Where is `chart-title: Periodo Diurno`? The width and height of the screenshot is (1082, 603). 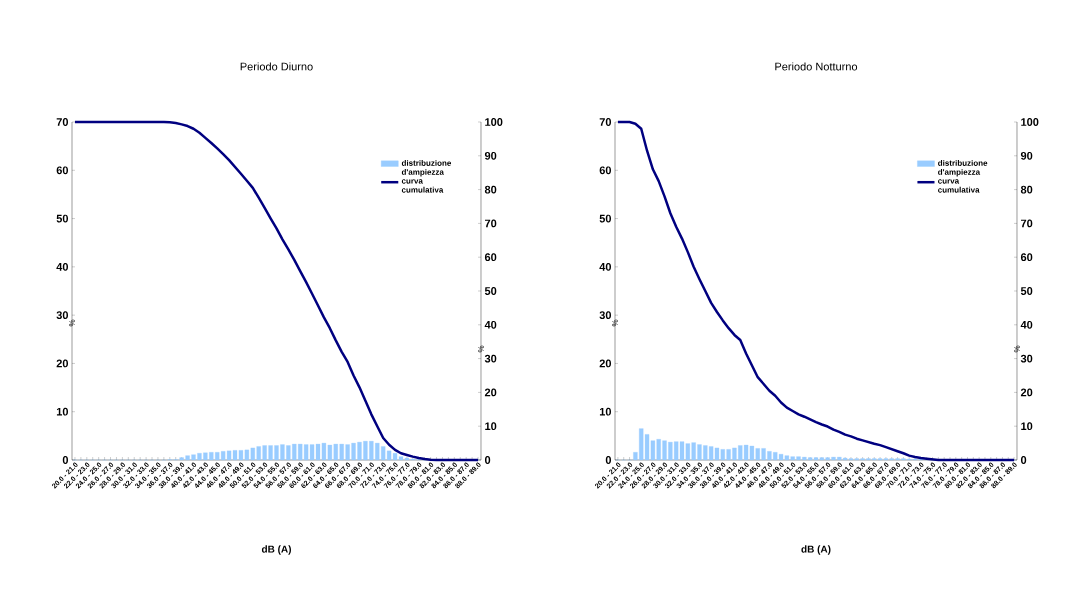
chart-title: Periodo Diurno is located at coordinates (276, 66).